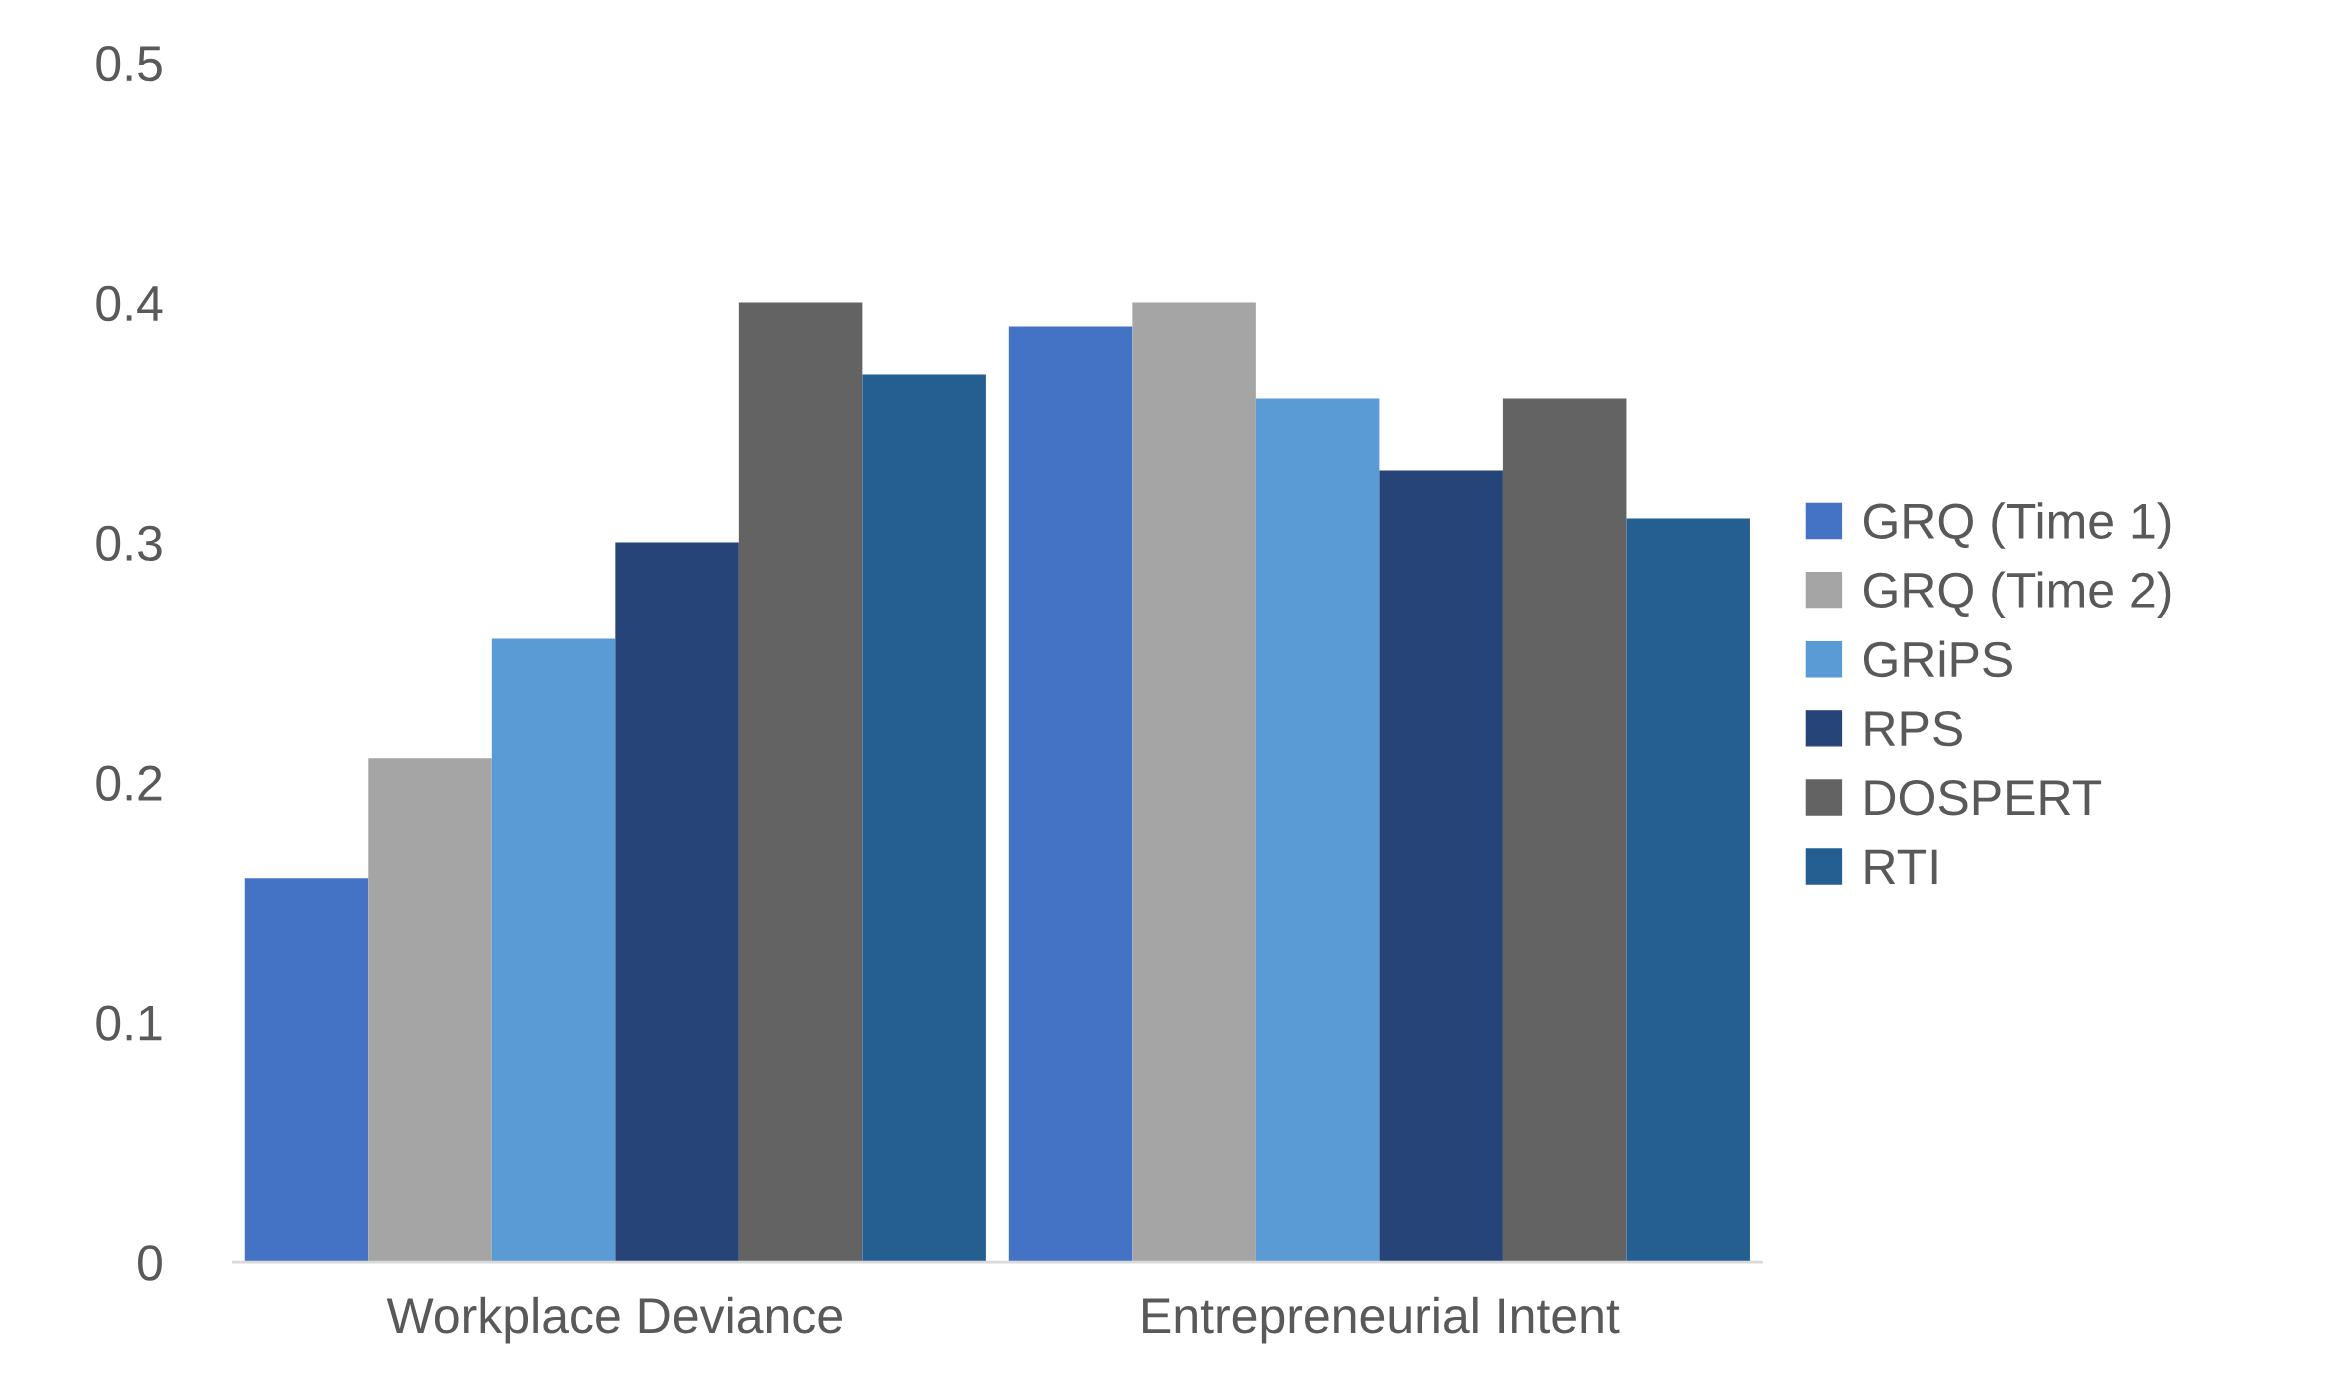 This screenshot has width=2333, height=1393. Describe the element at coordinates (129, 303) in the screenshot. I see `y-tick-label: 0.4` at that location.